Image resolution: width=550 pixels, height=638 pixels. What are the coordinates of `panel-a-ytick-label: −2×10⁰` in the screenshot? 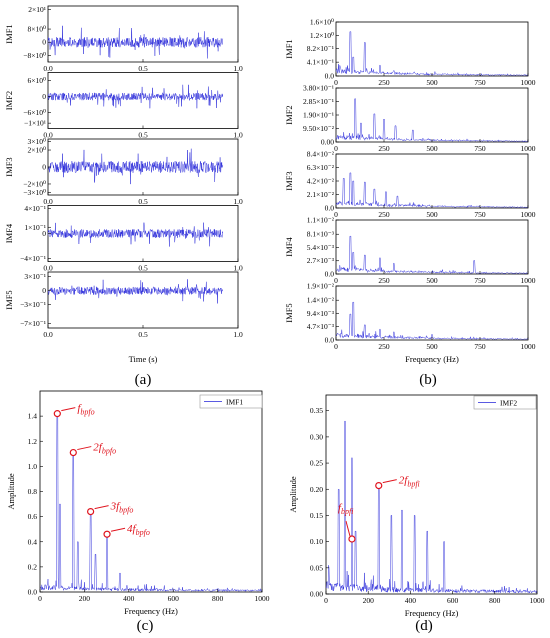 It's located at (34, 183).